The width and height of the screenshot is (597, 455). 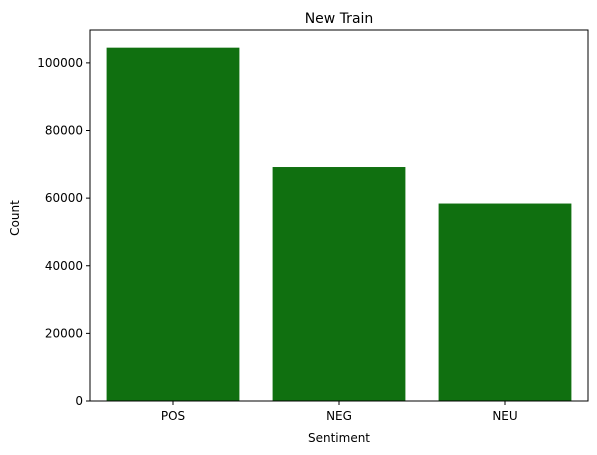 What do you see at coordinates (64, 131) in the screenshot?
I see `y-tick-label: 80000` at bounding box center [64, 131].